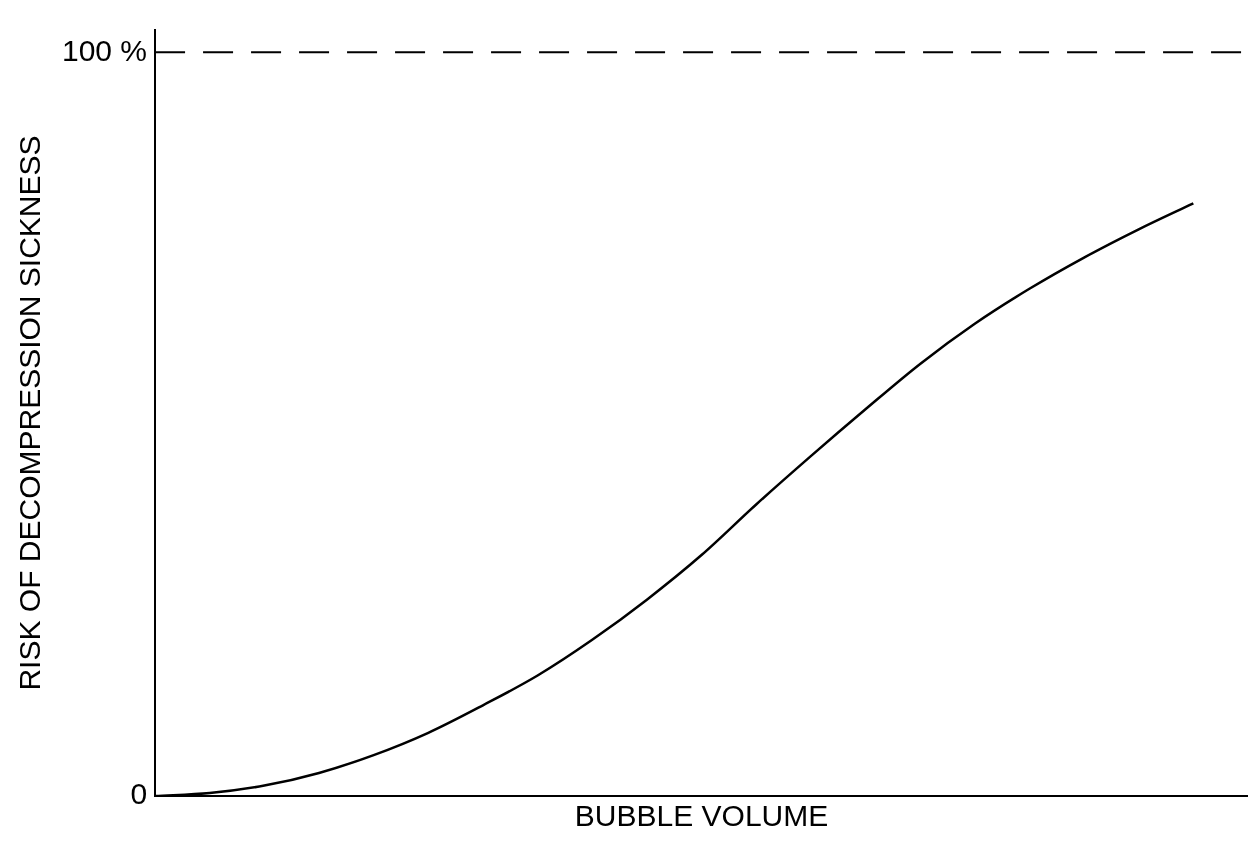 The width and height of the screenshot is (1248, 850). Describe the element at coordinates (104, 50) in the screenshot. I see `y-tick-label: 100 %` at that location.